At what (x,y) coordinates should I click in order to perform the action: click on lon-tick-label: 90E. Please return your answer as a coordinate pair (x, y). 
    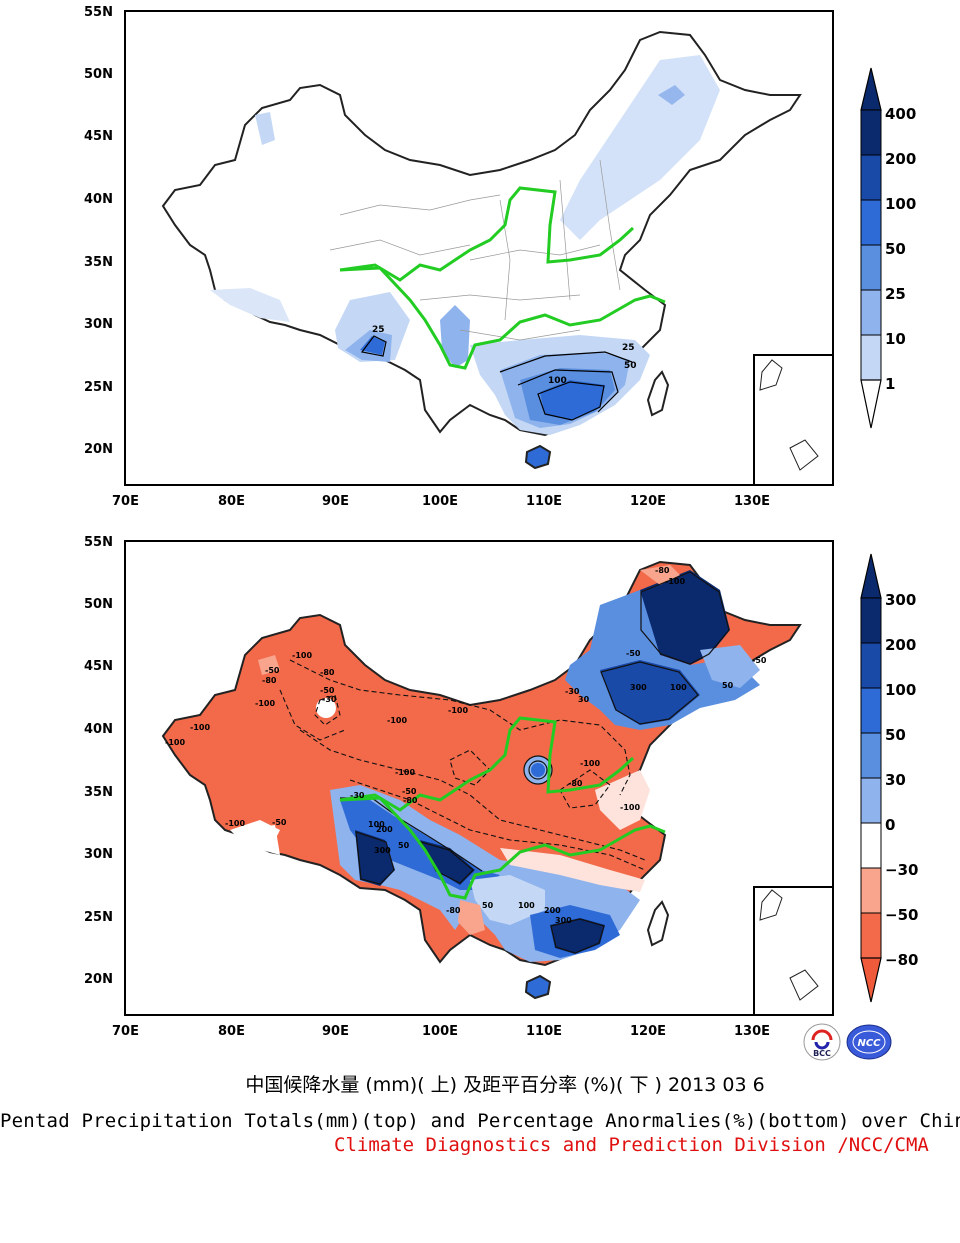
    Looking at the image, I should click on (335, 501).